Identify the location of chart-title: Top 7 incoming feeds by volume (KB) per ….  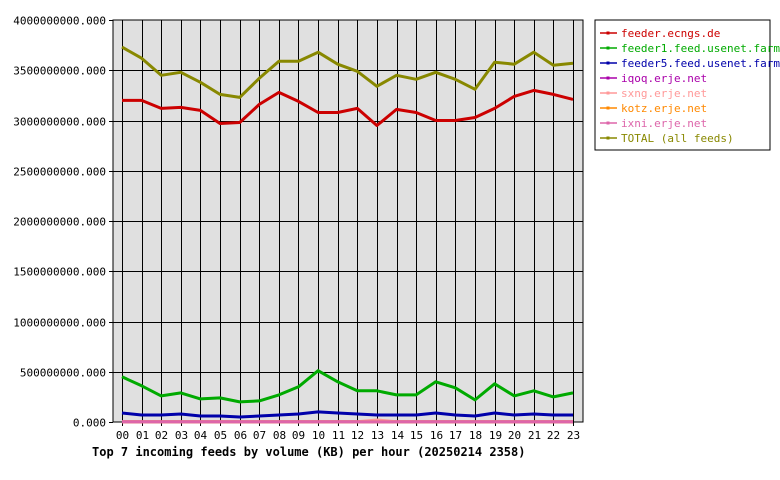
(308, 452).